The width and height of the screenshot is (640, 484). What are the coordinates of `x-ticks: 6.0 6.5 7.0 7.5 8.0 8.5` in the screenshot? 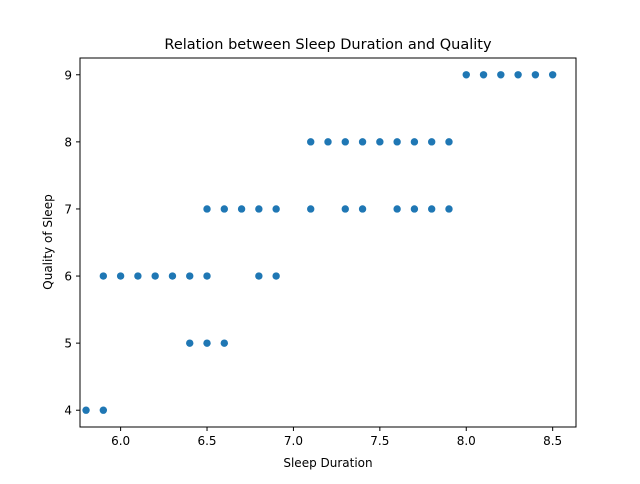 It's located at (336, 437).